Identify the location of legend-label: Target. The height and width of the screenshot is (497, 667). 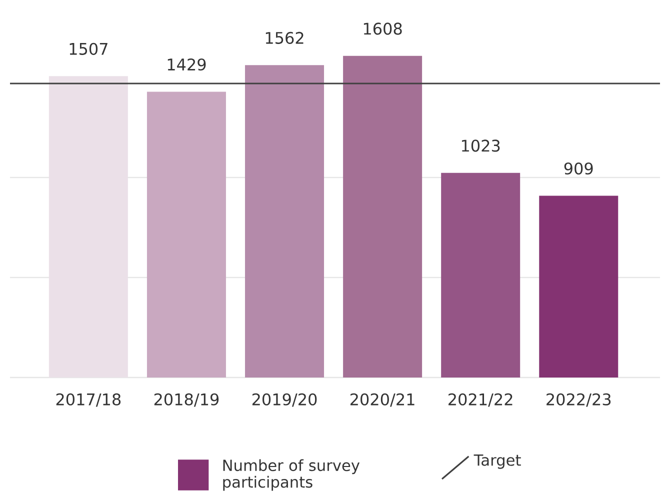
(497, 461).